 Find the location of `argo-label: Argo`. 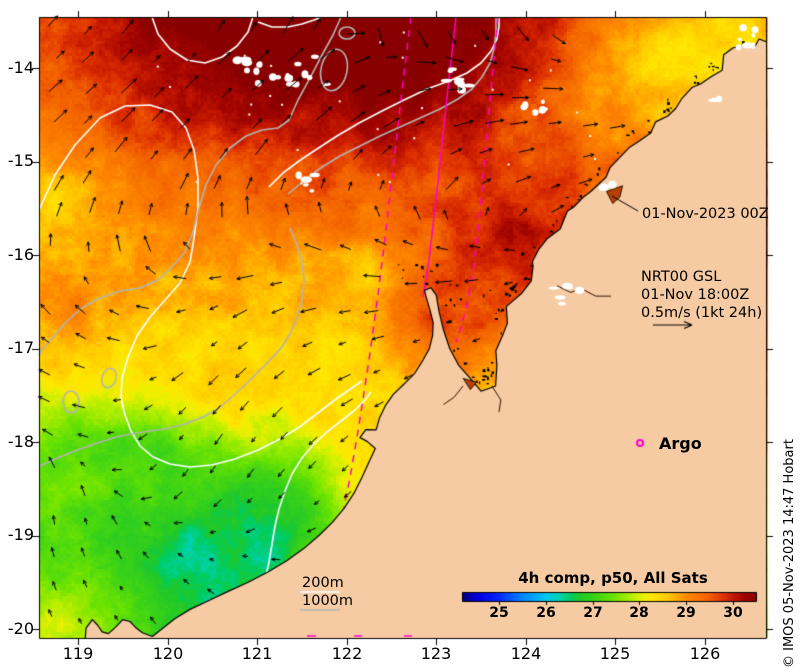

argo-label: Argo is located at coordinates (680, 443).